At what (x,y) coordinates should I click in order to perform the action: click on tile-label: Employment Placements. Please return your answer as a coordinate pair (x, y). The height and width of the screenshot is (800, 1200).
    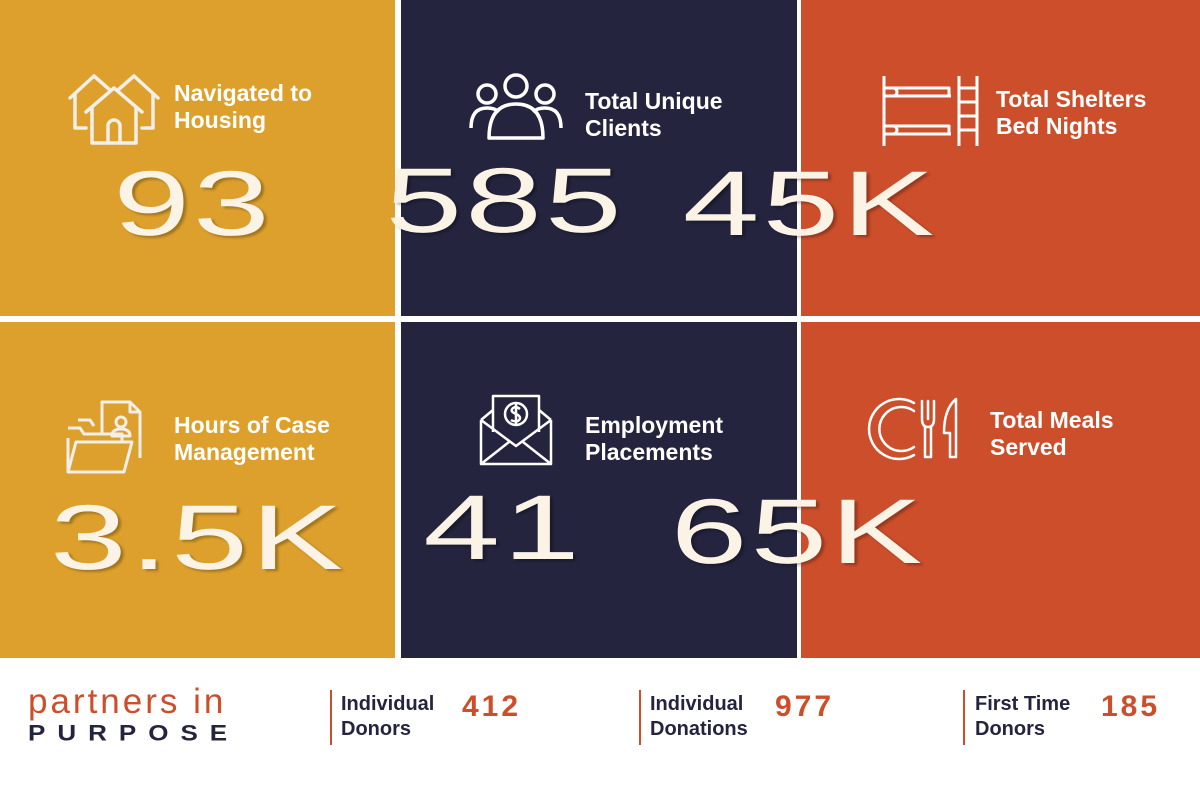
    Looking at the image, I should click on (654, 438).